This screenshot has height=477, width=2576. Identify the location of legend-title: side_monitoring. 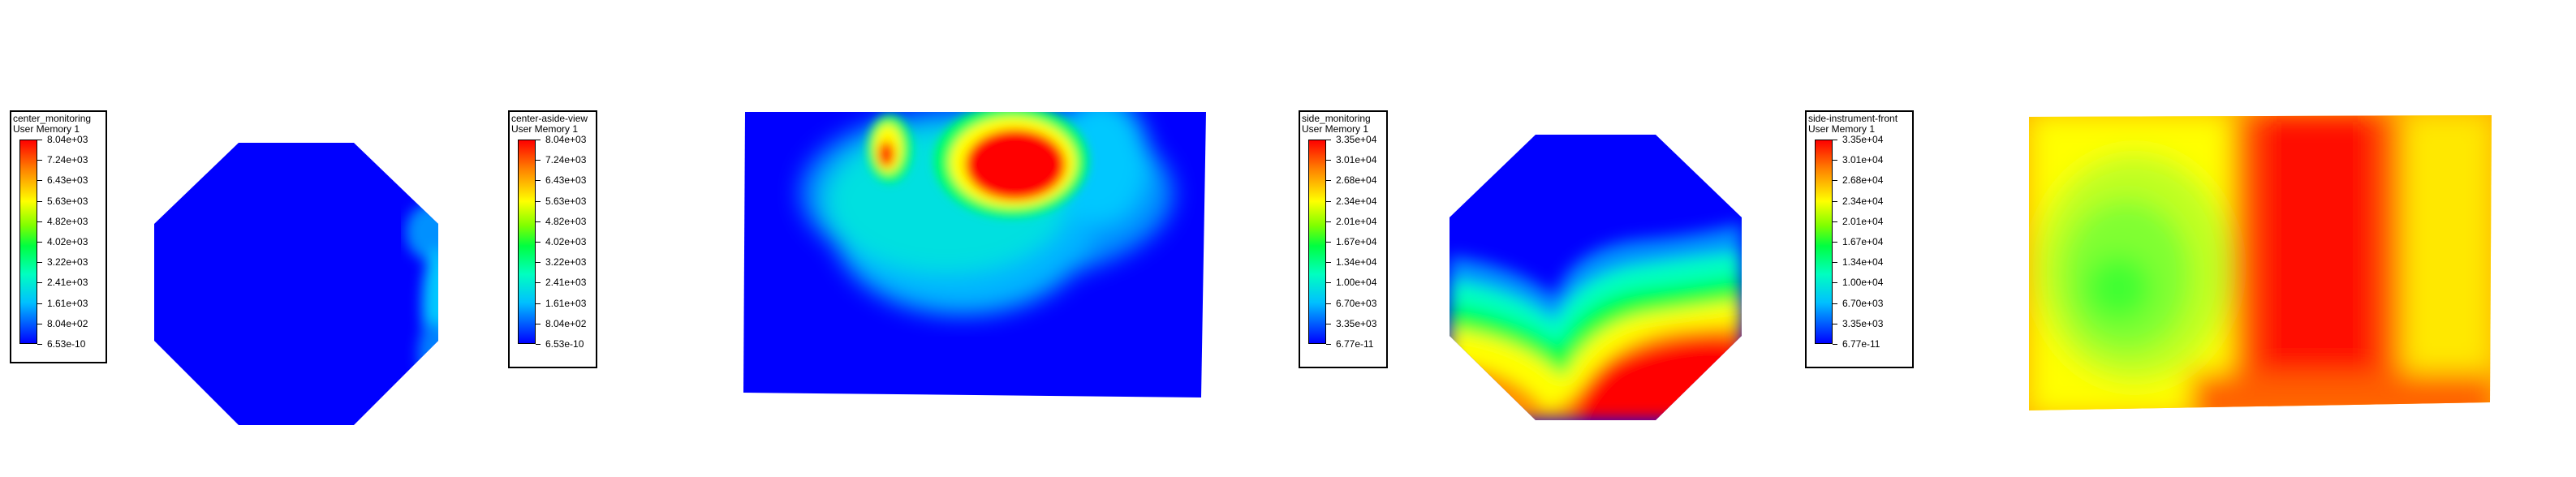
(1337, 118).